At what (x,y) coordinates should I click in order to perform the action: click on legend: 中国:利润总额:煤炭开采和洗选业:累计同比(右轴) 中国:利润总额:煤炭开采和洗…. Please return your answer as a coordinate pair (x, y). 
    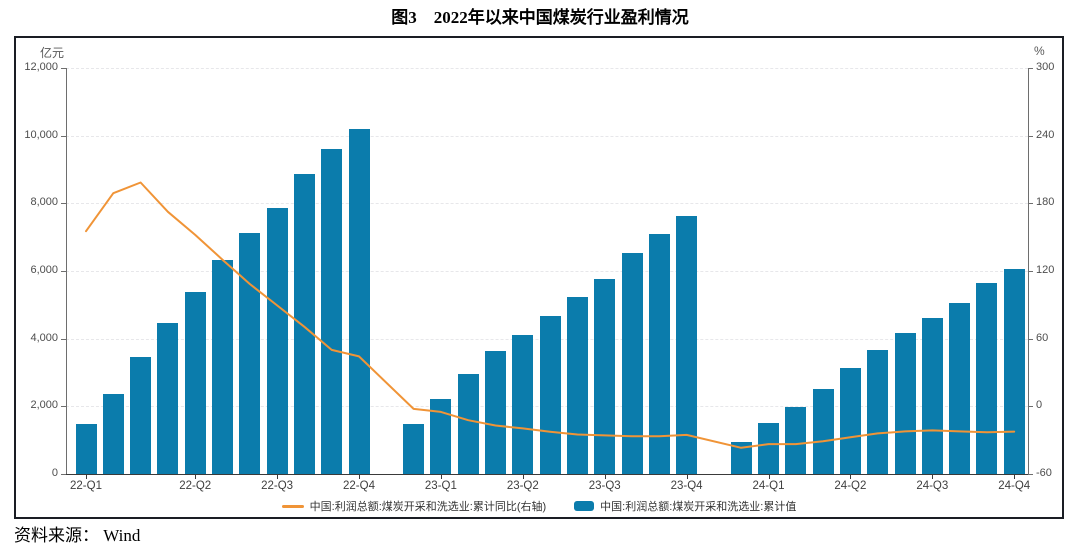
    Looking at the image, I should click on (539, 506).